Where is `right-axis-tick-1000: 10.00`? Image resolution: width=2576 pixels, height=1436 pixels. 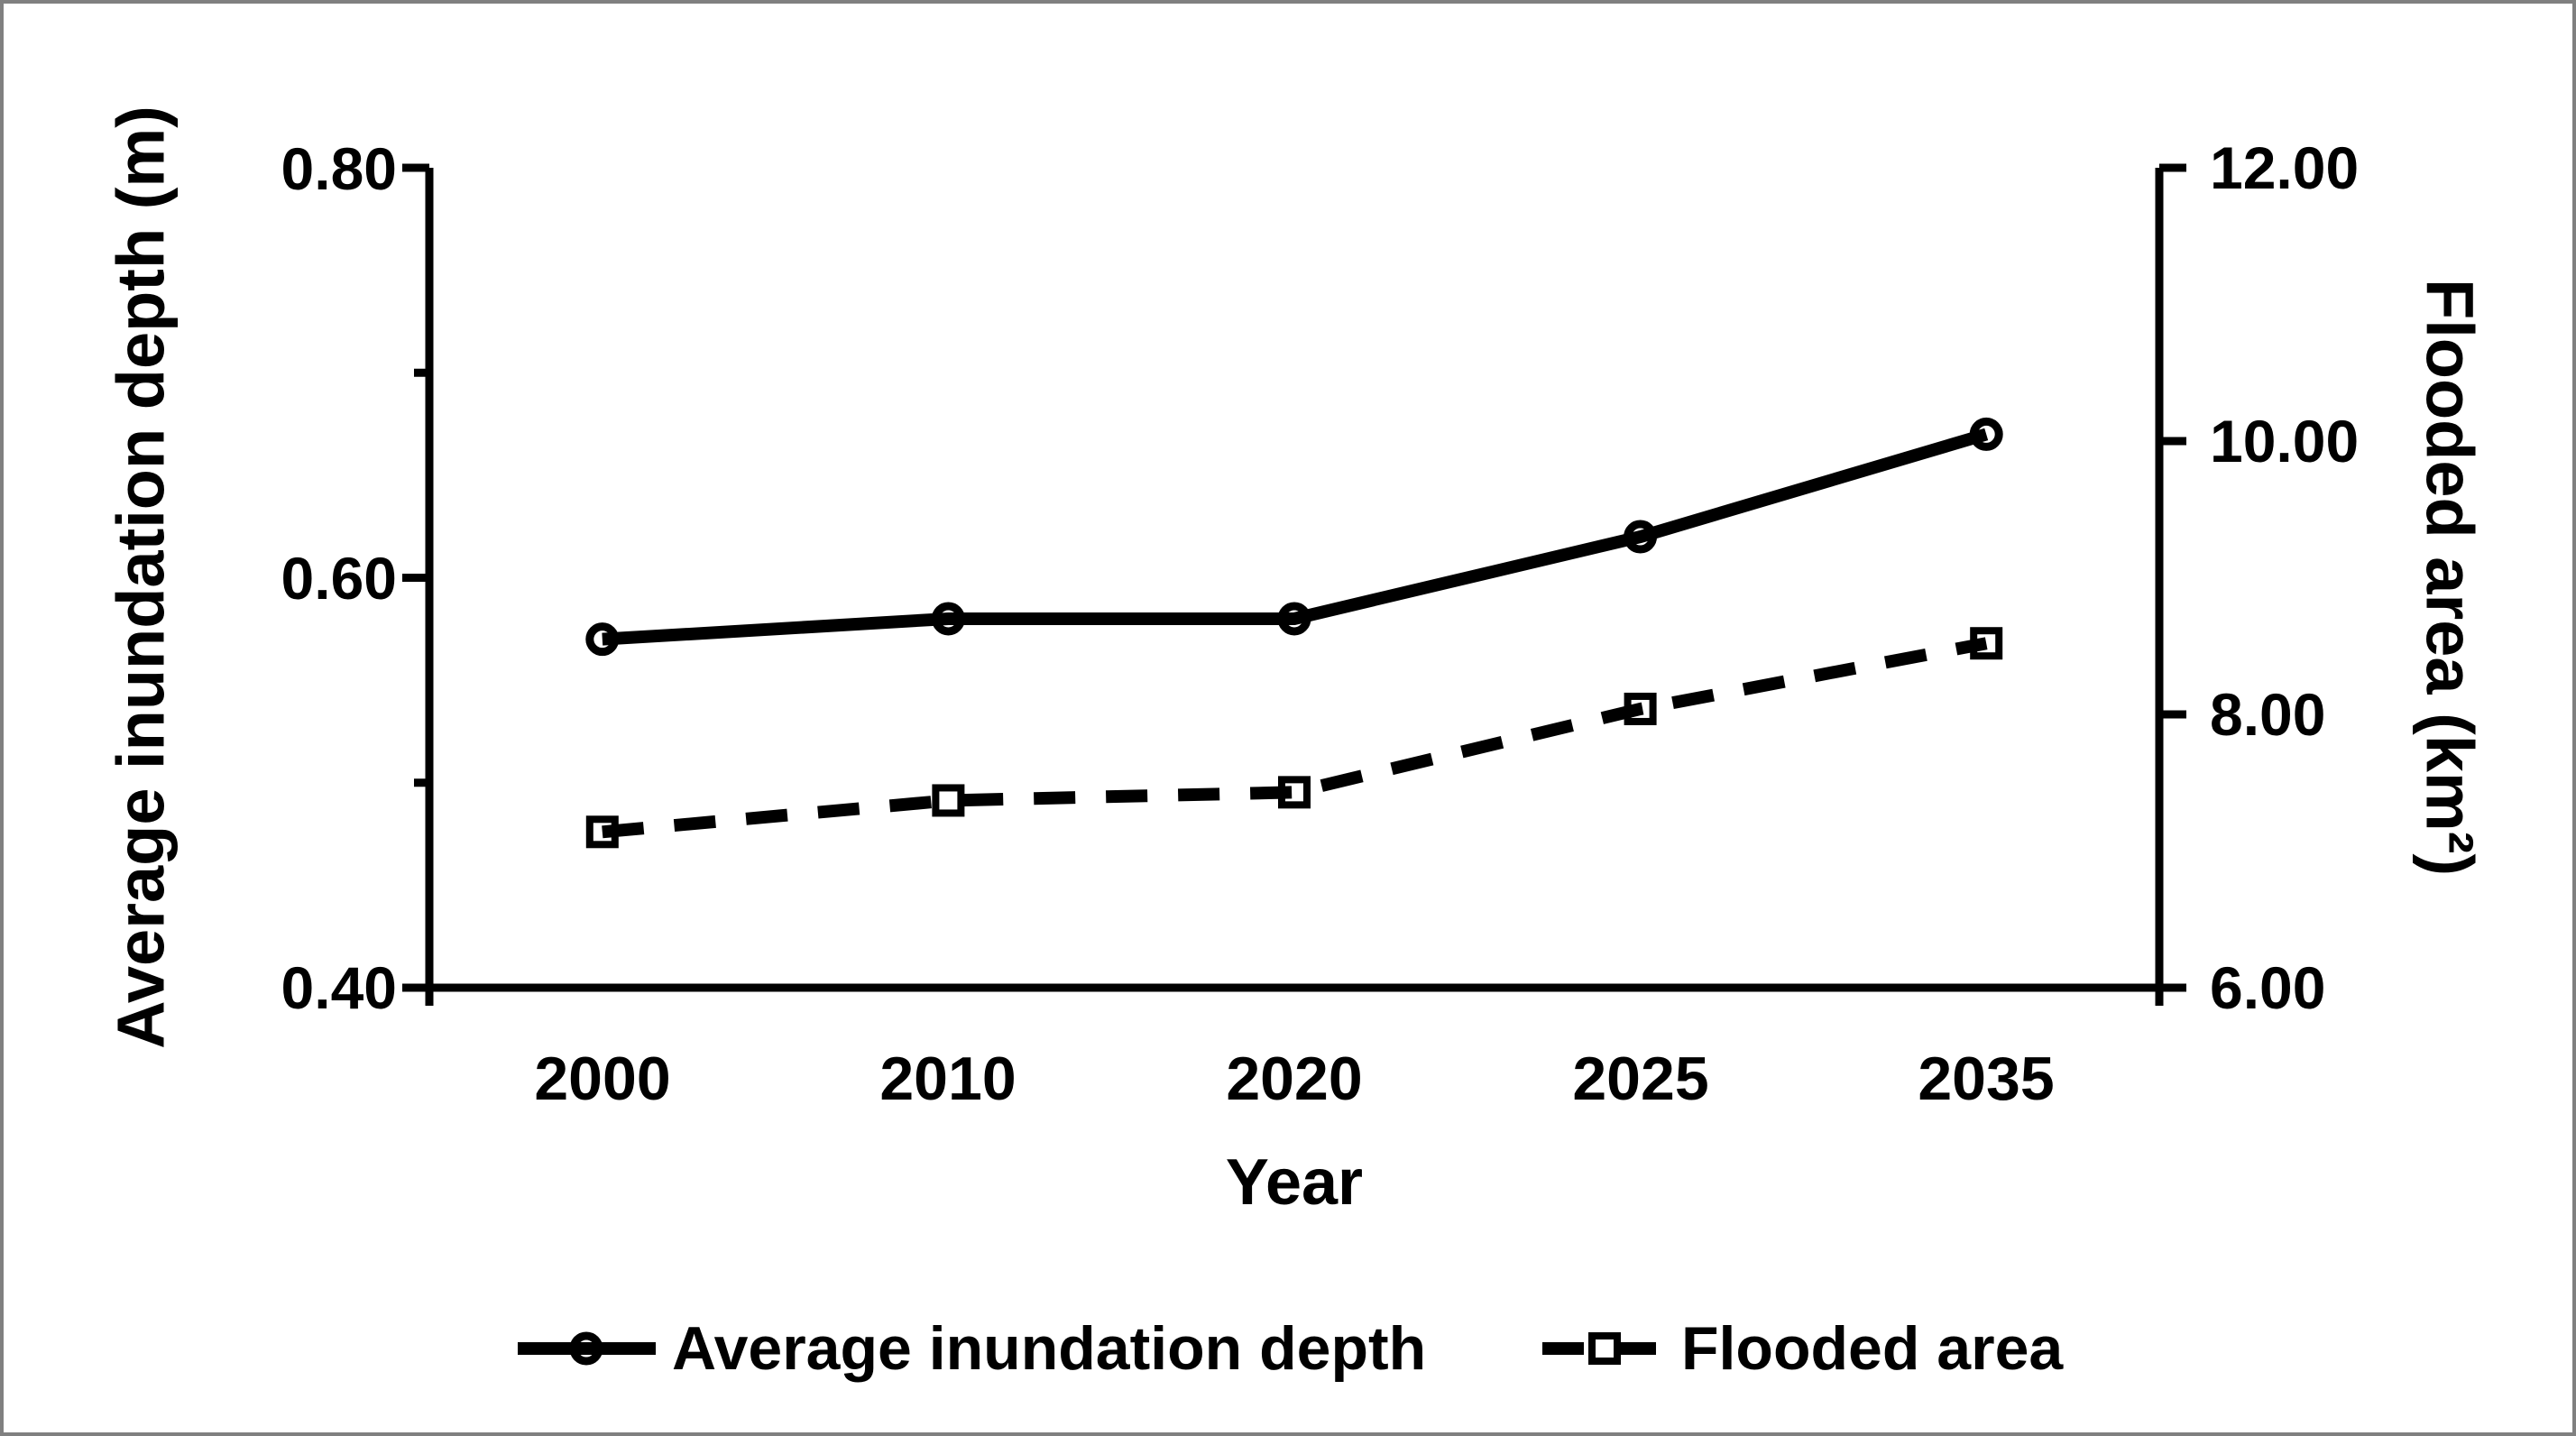 right-axis-tick-1000: 10.00 is located at coordinates (2284, 441).